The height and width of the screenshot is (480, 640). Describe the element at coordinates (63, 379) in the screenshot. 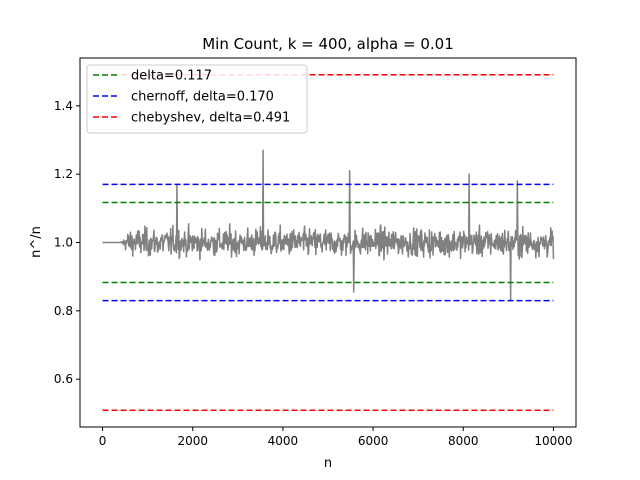

I see `y-tick-label: 0.6` at that location.